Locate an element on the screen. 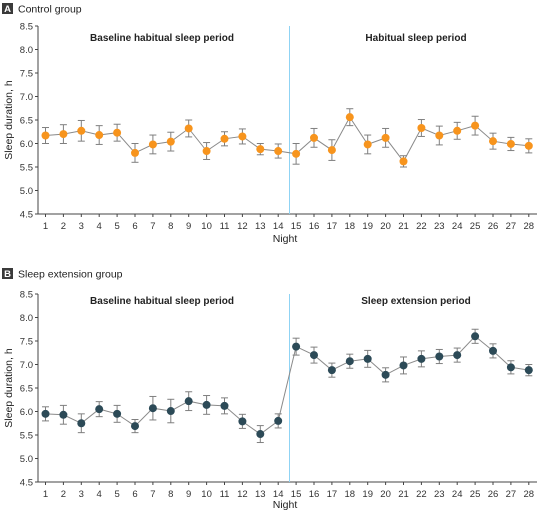 This screenshot has height=513, width=537. panel-b-y-tick-label: 4.5 is located at coordinates (26, 482).